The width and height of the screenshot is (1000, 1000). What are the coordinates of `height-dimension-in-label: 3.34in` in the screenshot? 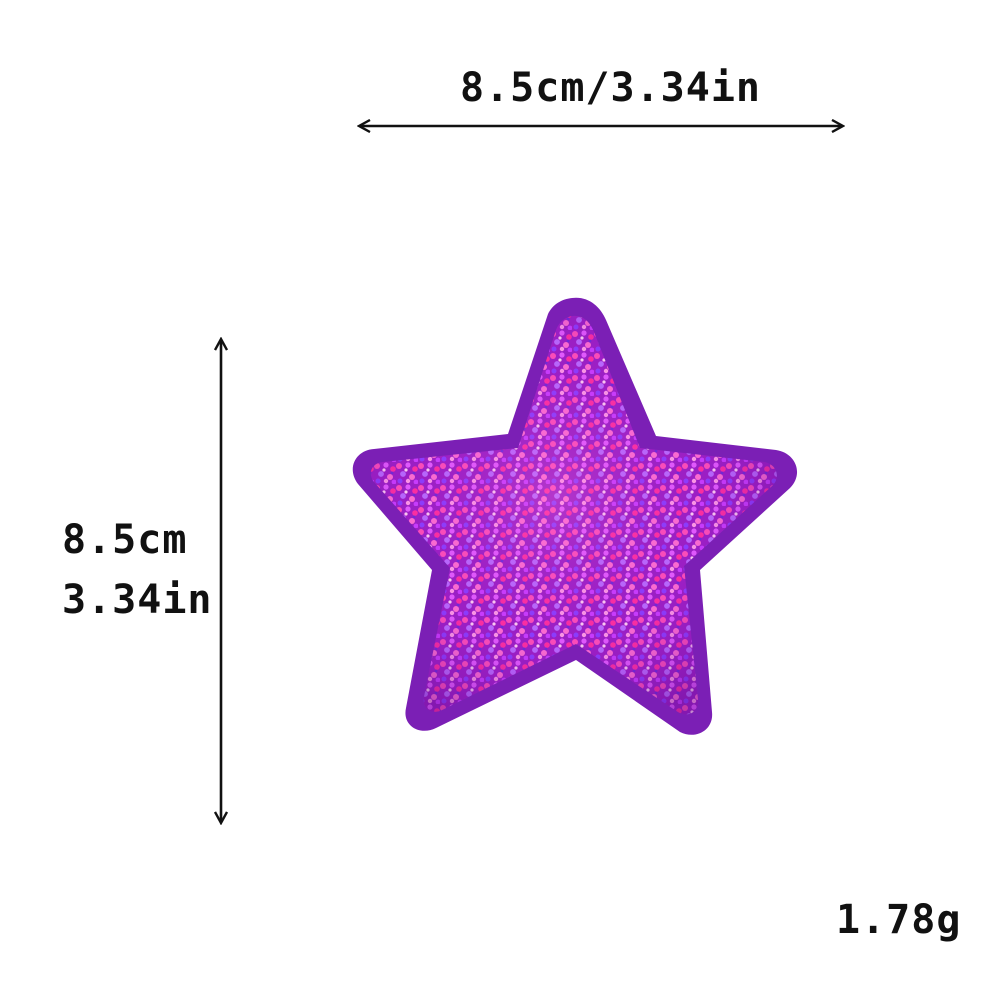 It's located at (137, 600).